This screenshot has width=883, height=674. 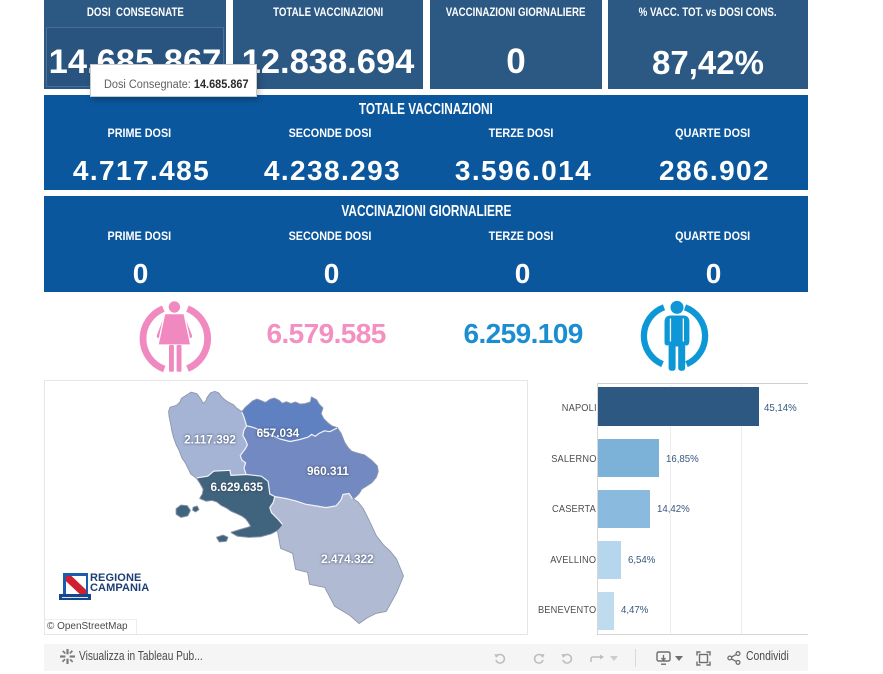 What do you see at coordinates (347, 559) in the screenshot?
I see `svg-text: 2.474.322` at bounding box center [347, 559].